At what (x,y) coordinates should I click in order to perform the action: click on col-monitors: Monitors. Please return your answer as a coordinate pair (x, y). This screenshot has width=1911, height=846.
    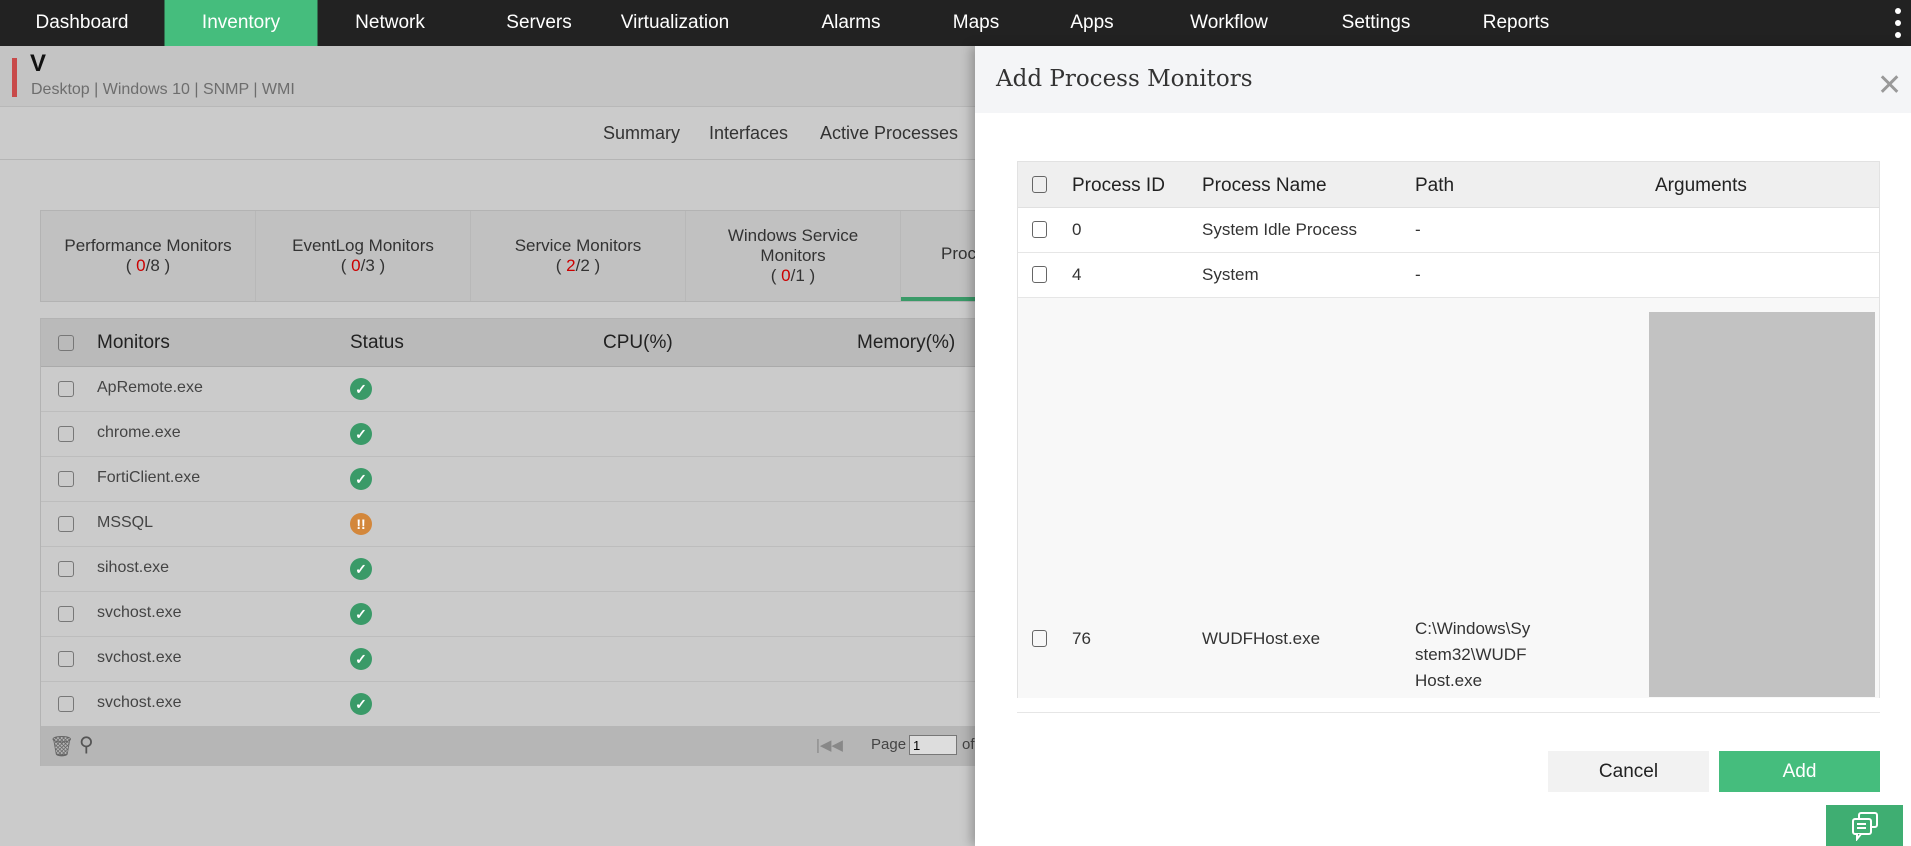
    Looking at the image, I should click on (133, 342).